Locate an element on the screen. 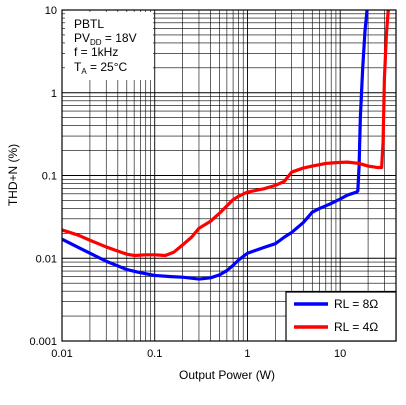 The height and width of the screenshot is (405, 406). condition-temperature-value: = 25°C is located at coordinates (107, 67).